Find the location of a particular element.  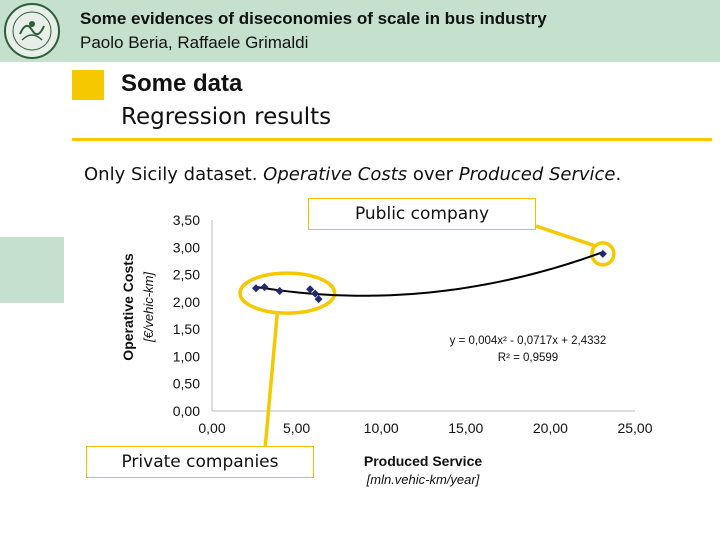

x-axis-label: Produced Service is located at coordinates (423, 461).